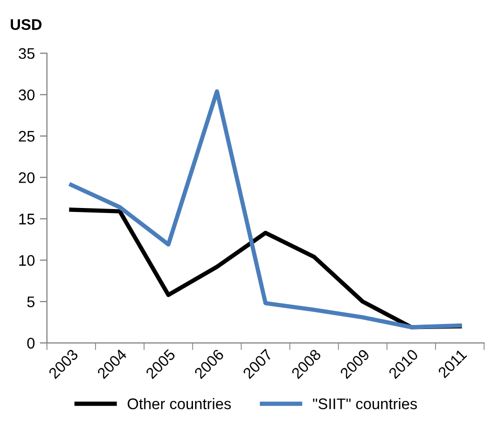  I want to click on y-axis-title: USD, so click(26, 24).